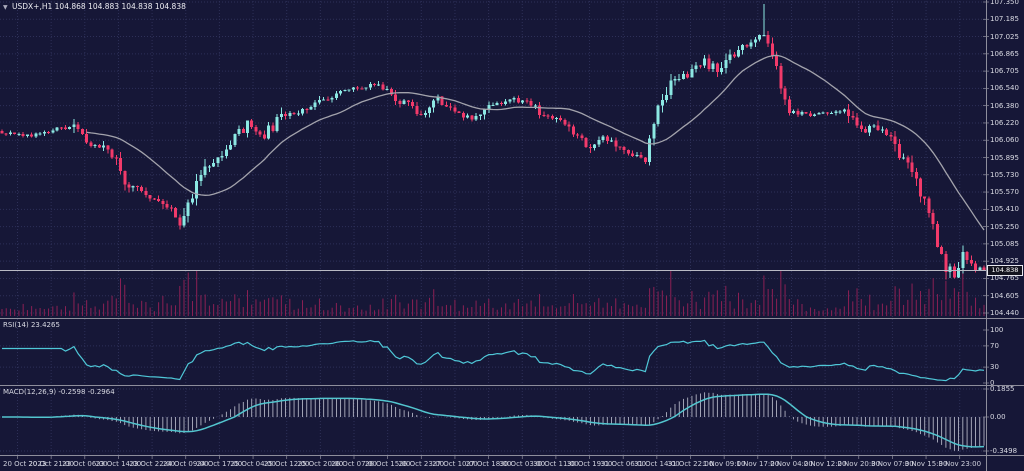  I want to click on time-axis-label: 26 Oct 07:00, so click(354, 464).